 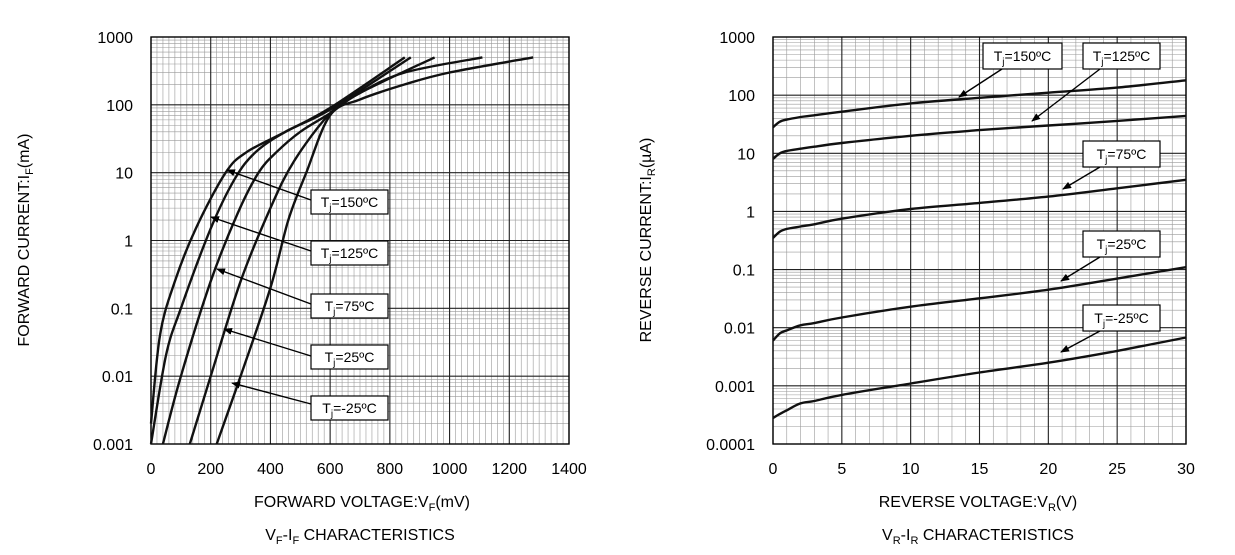 I want to click on vr-ir-y-tick-label: 0.001, so click(x=735, y=387).